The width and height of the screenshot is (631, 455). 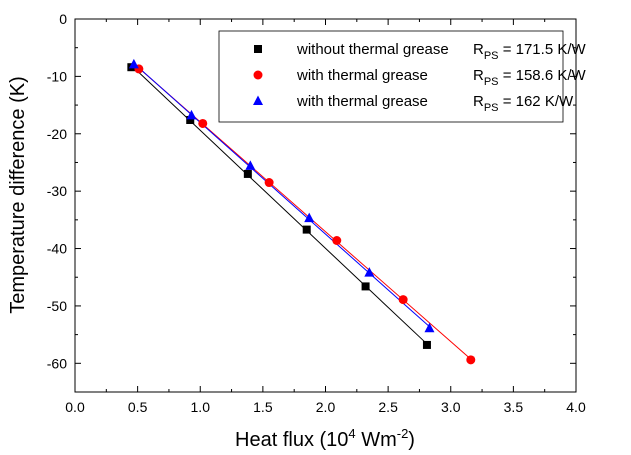 I want to click on legend-markers, so click(x=258, y=75).